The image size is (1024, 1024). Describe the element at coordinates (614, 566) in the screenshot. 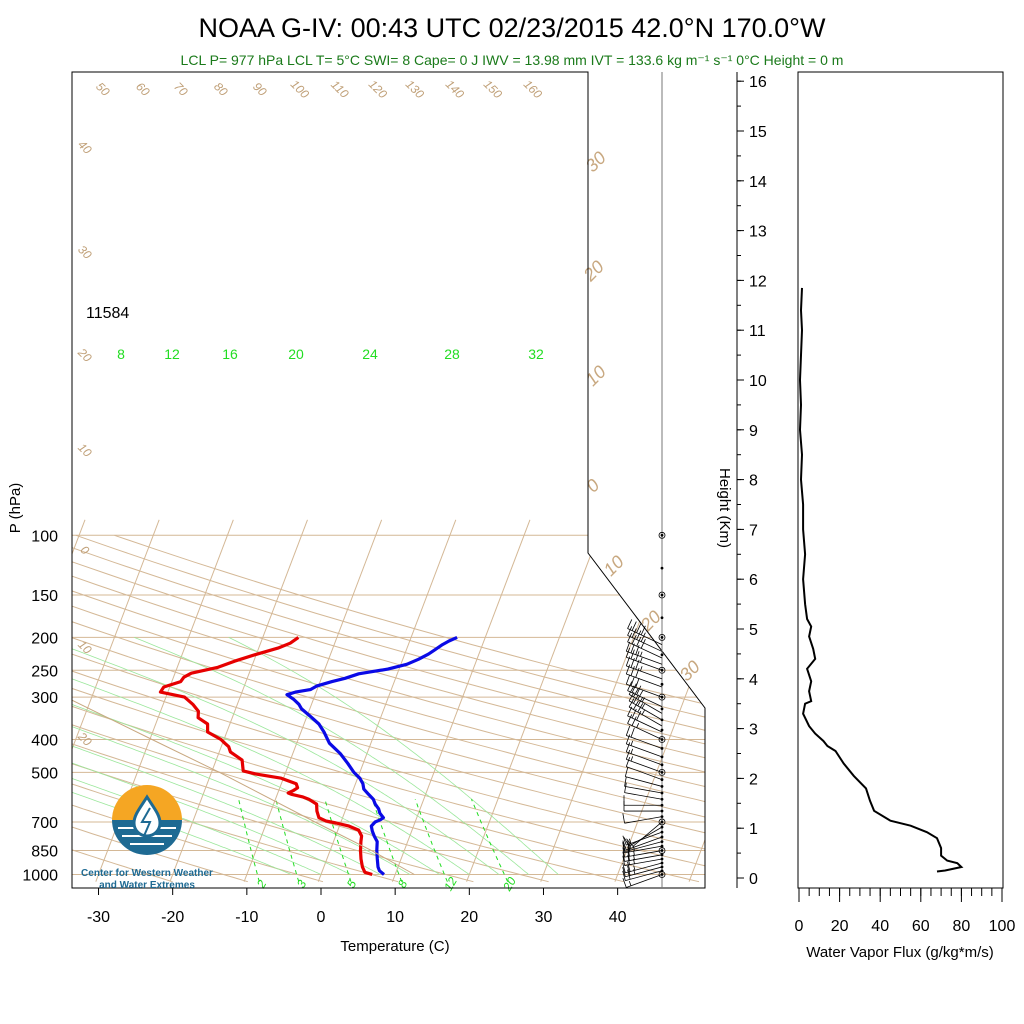

I see `dry-adiabat-label: 10` at that location.